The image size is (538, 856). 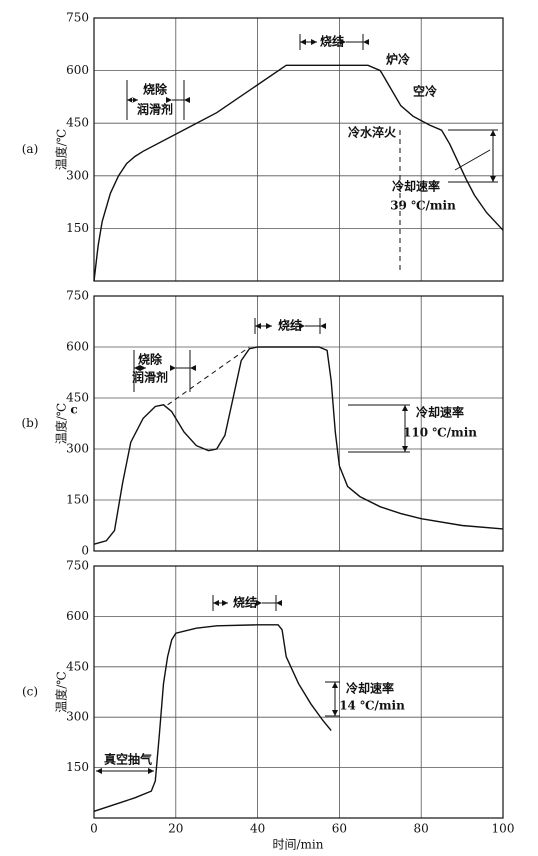 What do you see at coordinates (212, 718) in the screenshot?
I see `line-series` at bounding box center [212, 718].